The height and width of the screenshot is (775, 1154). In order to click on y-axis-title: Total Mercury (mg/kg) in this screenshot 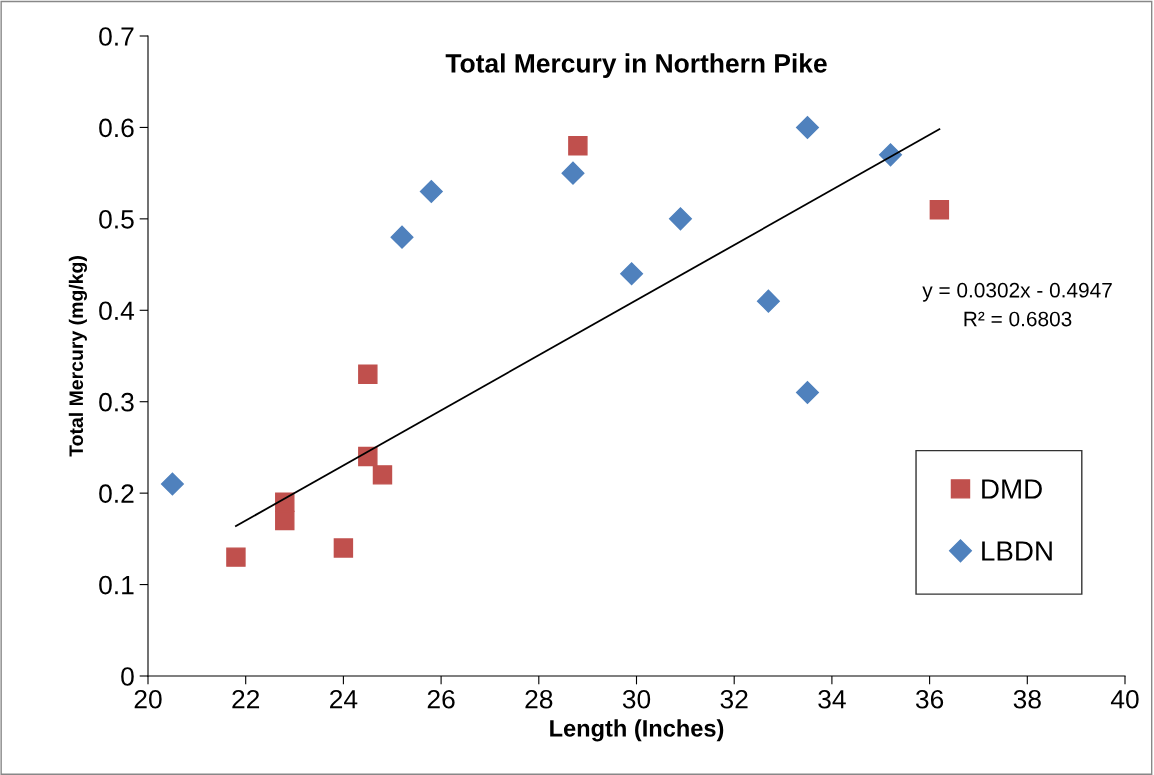, I will do `click(78, 356)`.